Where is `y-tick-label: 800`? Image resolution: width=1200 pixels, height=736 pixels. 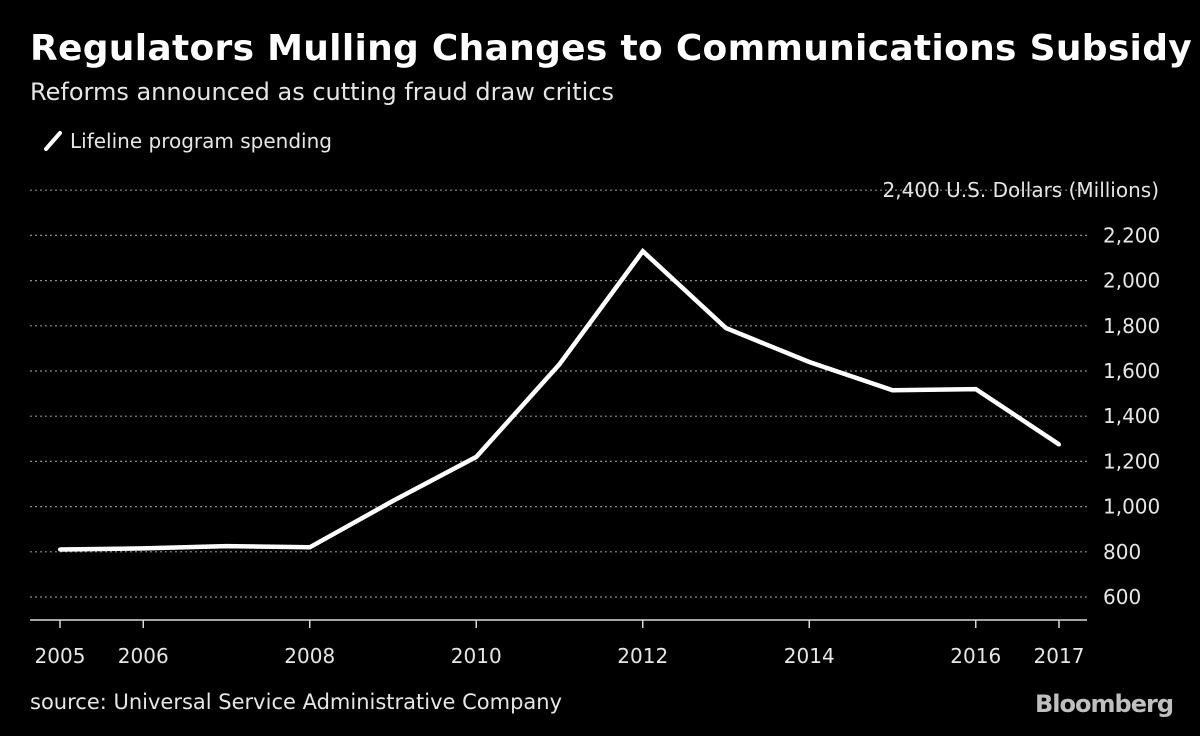
y-tick-label: 800 is located at coordinates (1122, 552).